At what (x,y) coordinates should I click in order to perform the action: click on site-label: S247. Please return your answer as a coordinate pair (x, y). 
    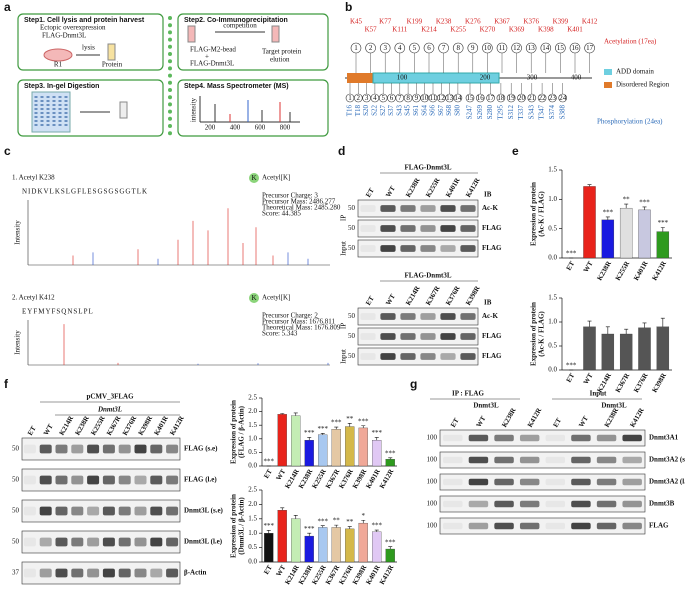
    Looking at the image, I should click on (470, 112).